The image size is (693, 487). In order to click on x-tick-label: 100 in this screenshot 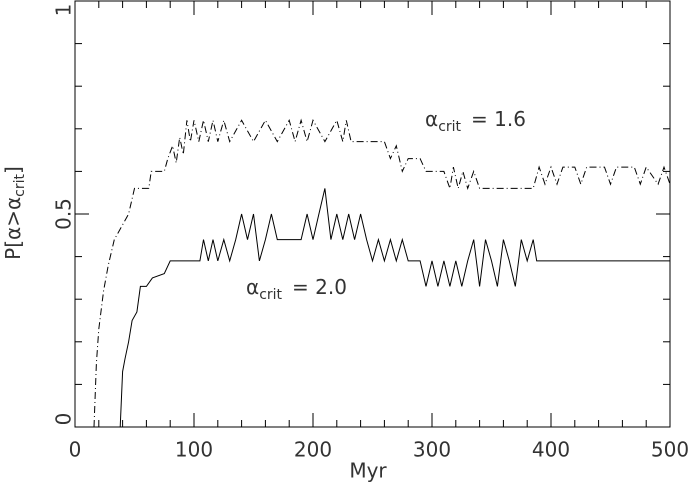, I will do `click(194, 450)`.